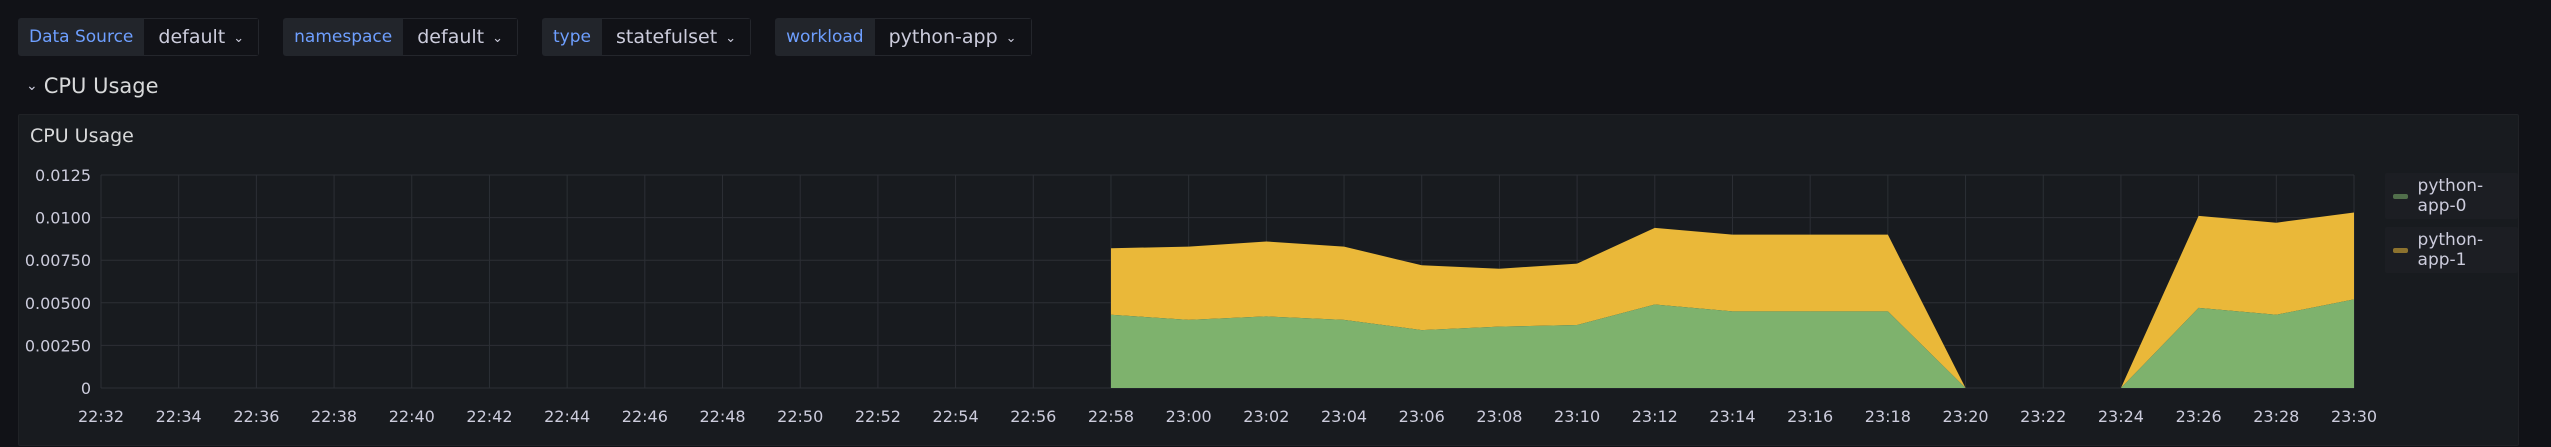 Image resolution: width=2551 pixels, height=447 pixels. I want to click on type-select: statefulset ⌄, so click(677, 37).